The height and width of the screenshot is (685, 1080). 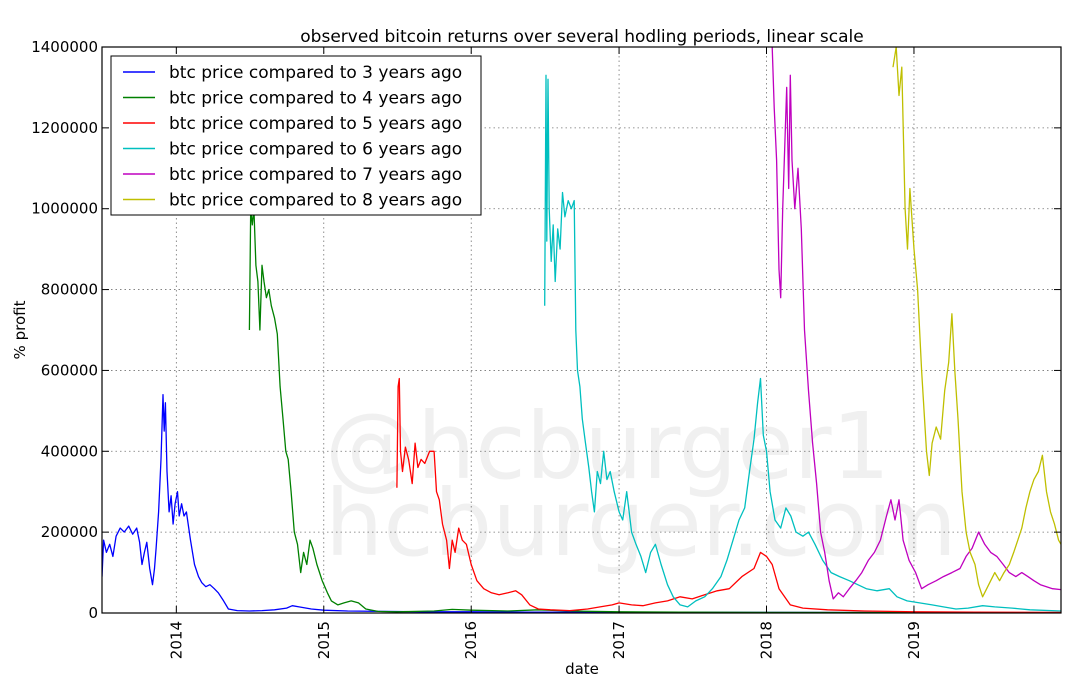 What do you see at coordinates (176, 640) in the screenshot?
I see `x-tick-label: 2014` at bounding box center [176, 640].